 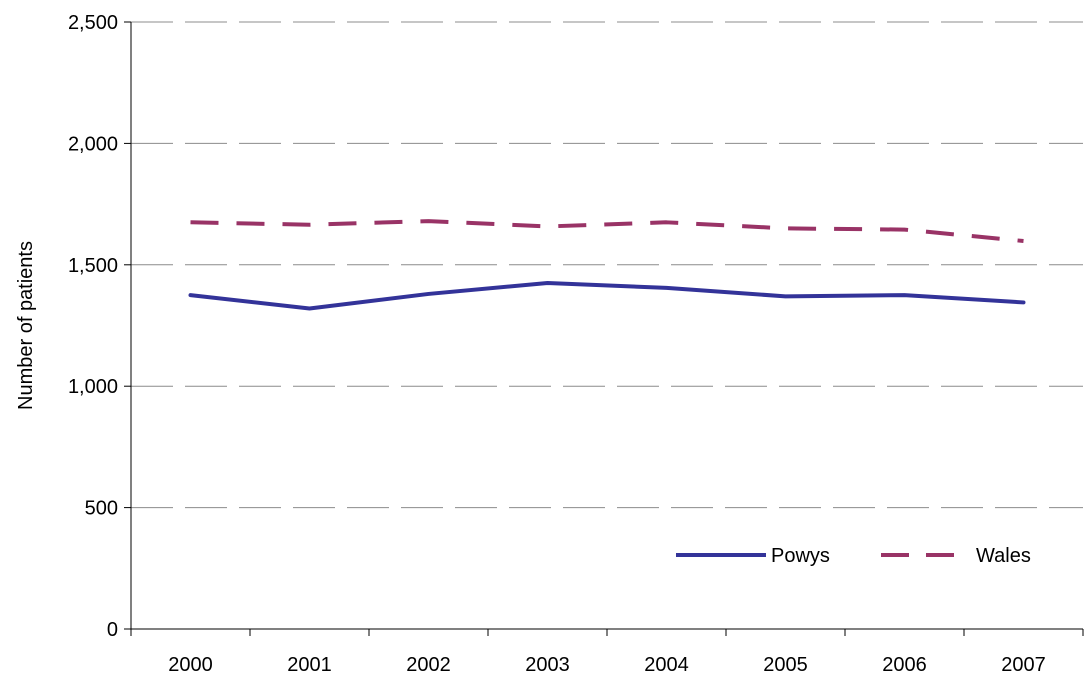 I want to click on x-tick-label: 2002, so click(x=428, y=665).